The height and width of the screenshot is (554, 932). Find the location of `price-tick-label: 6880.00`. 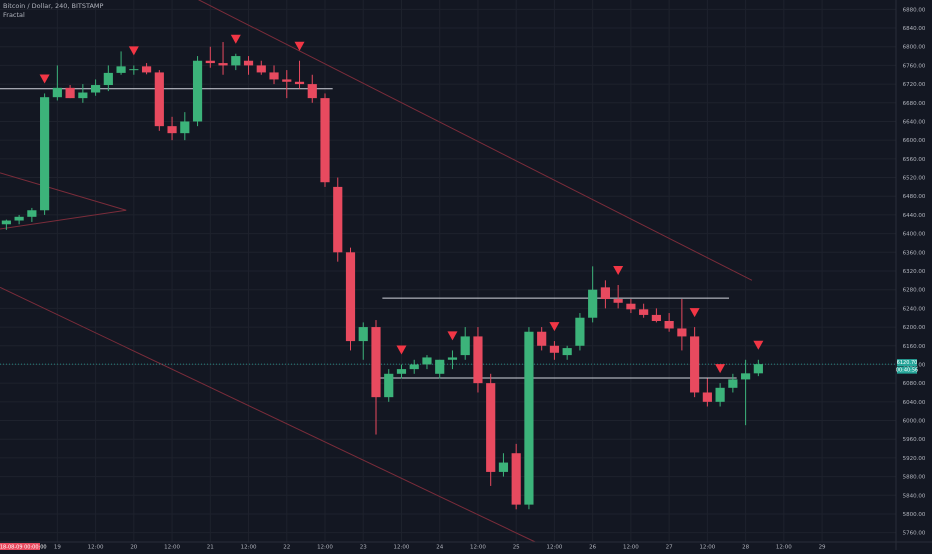

price-tick-label: 6880.00 is located at coordinates (914, 10).